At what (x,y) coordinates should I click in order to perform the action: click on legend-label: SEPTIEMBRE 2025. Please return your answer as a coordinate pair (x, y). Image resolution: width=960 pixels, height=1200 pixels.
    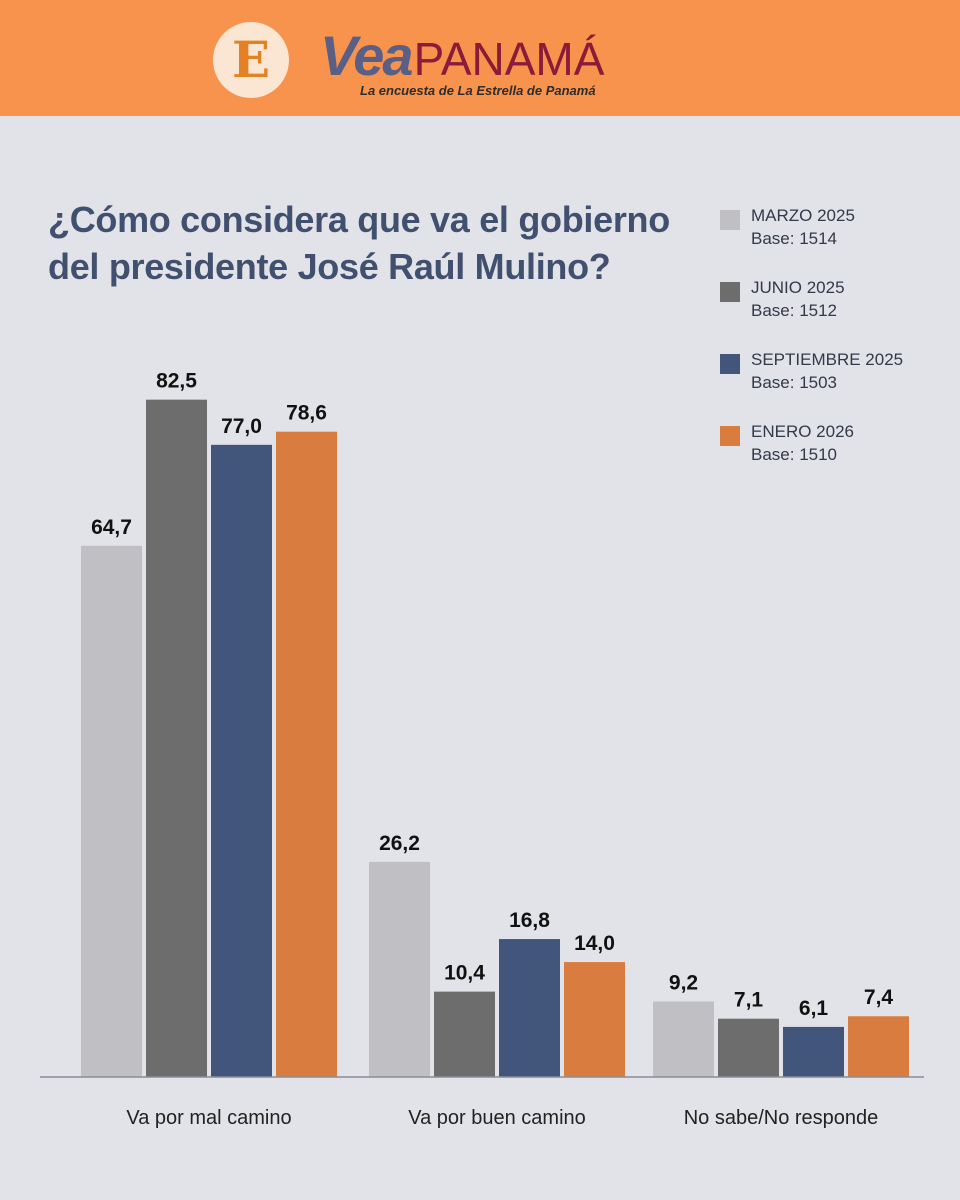
    Looking at the image, I should click on (827, 359).